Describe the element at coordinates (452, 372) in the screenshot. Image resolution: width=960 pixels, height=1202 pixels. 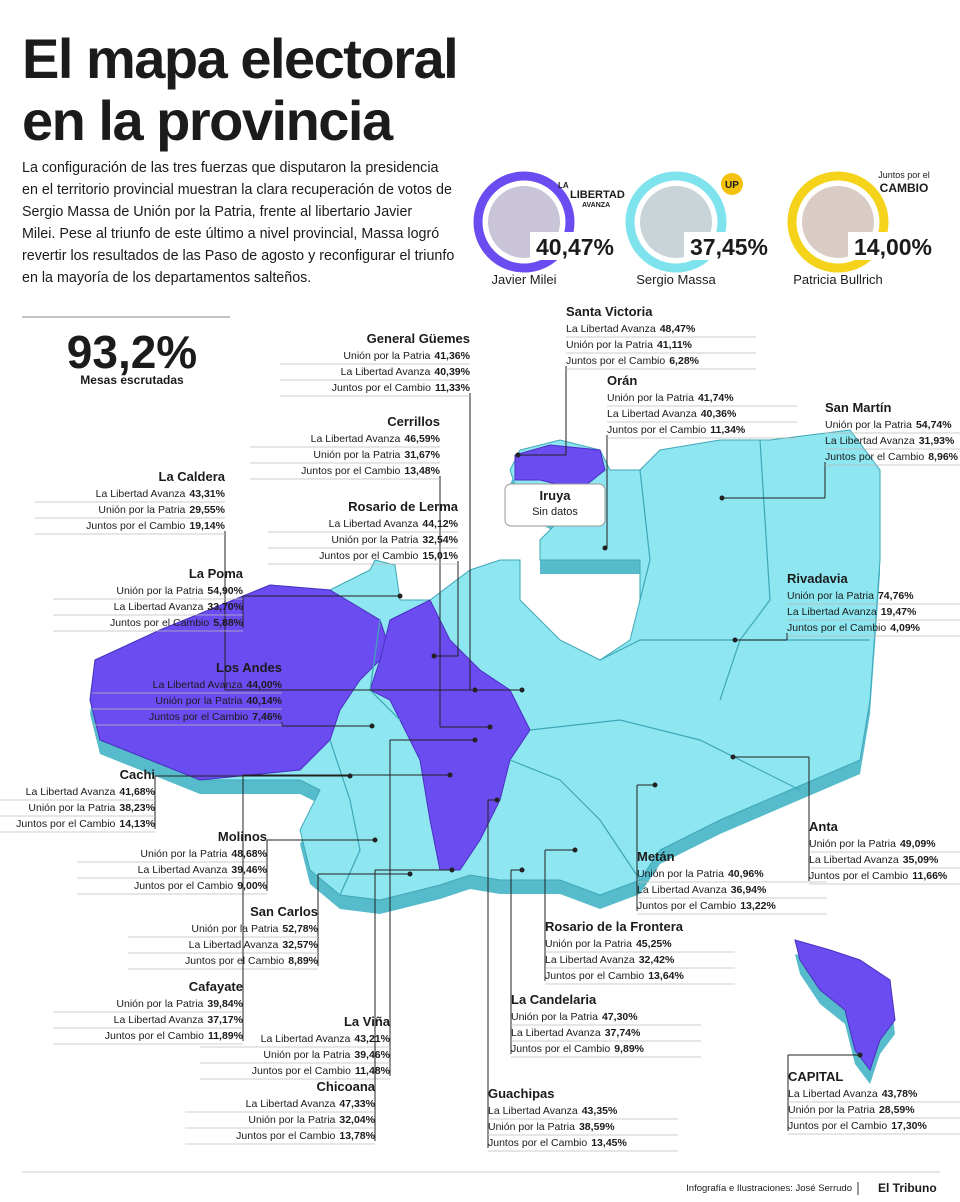
I see `percentage: 40,39%` at that location.